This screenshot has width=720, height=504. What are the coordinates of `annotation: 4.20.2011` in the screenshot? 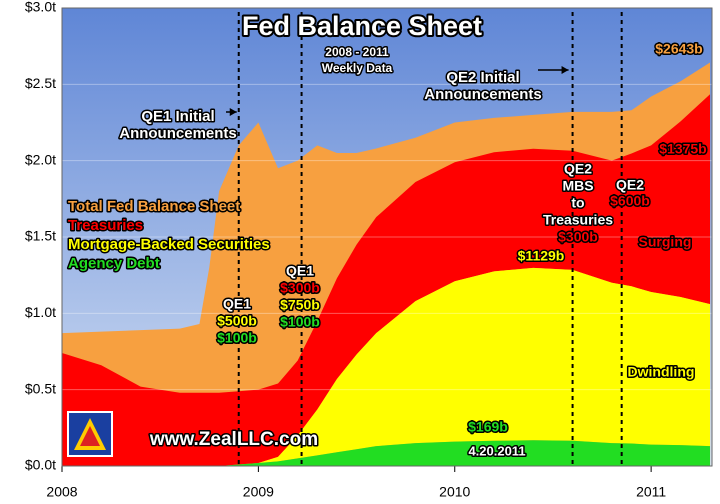 It's located at (496, 450).